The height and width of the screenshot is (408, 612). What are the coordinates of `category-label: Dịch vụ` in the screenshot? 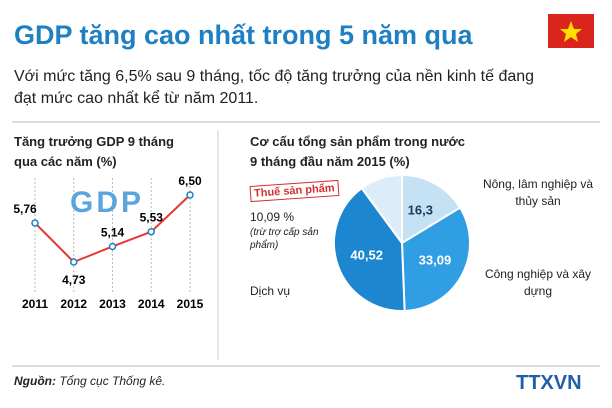 It's located at (270, 291).